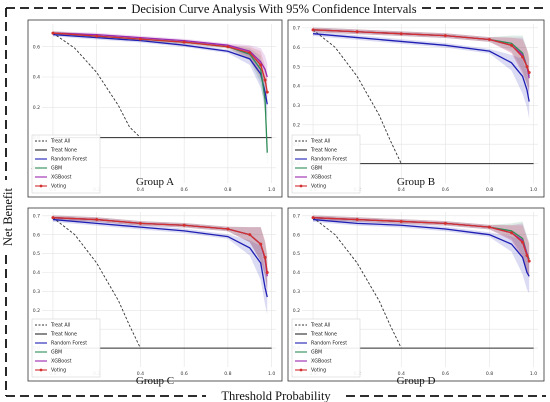  Describe the element at coordinates (155, 182) in the screenshot. I see `panel-label: Group A` at that location.